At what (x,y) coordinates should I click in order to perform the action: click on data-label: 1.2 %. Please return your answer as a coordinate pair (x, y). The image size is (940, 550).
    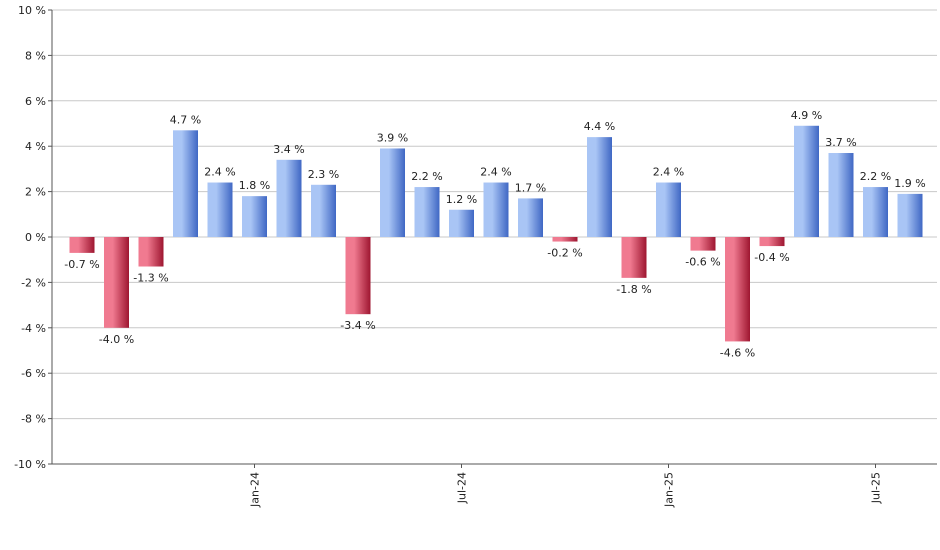
    Looking at the image, I should click on (461, 199).